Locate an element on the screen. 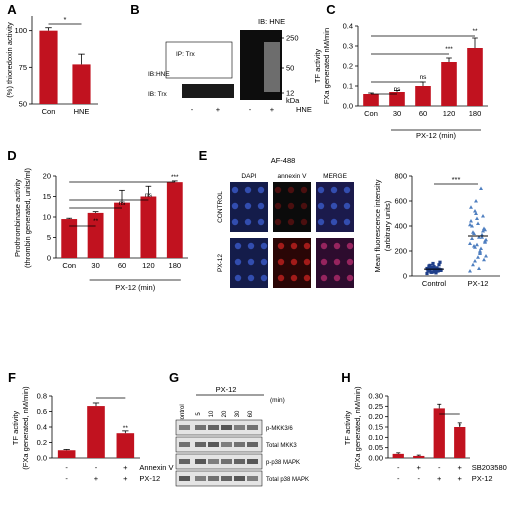  blot-ip-label: IP: Trx is located at coordinates (186, 54).